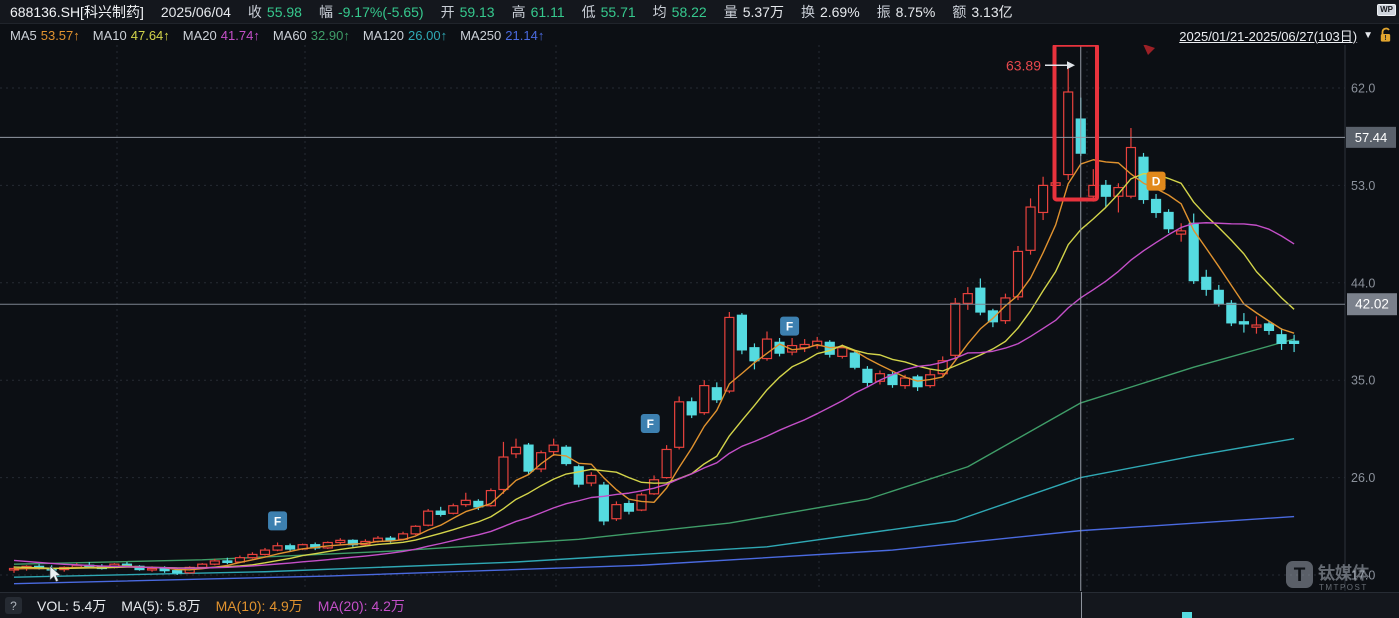 The height and width of the screenshot is (618, 1399). I want to click on field-turnover: 换 2.69%, so click(830, 11).